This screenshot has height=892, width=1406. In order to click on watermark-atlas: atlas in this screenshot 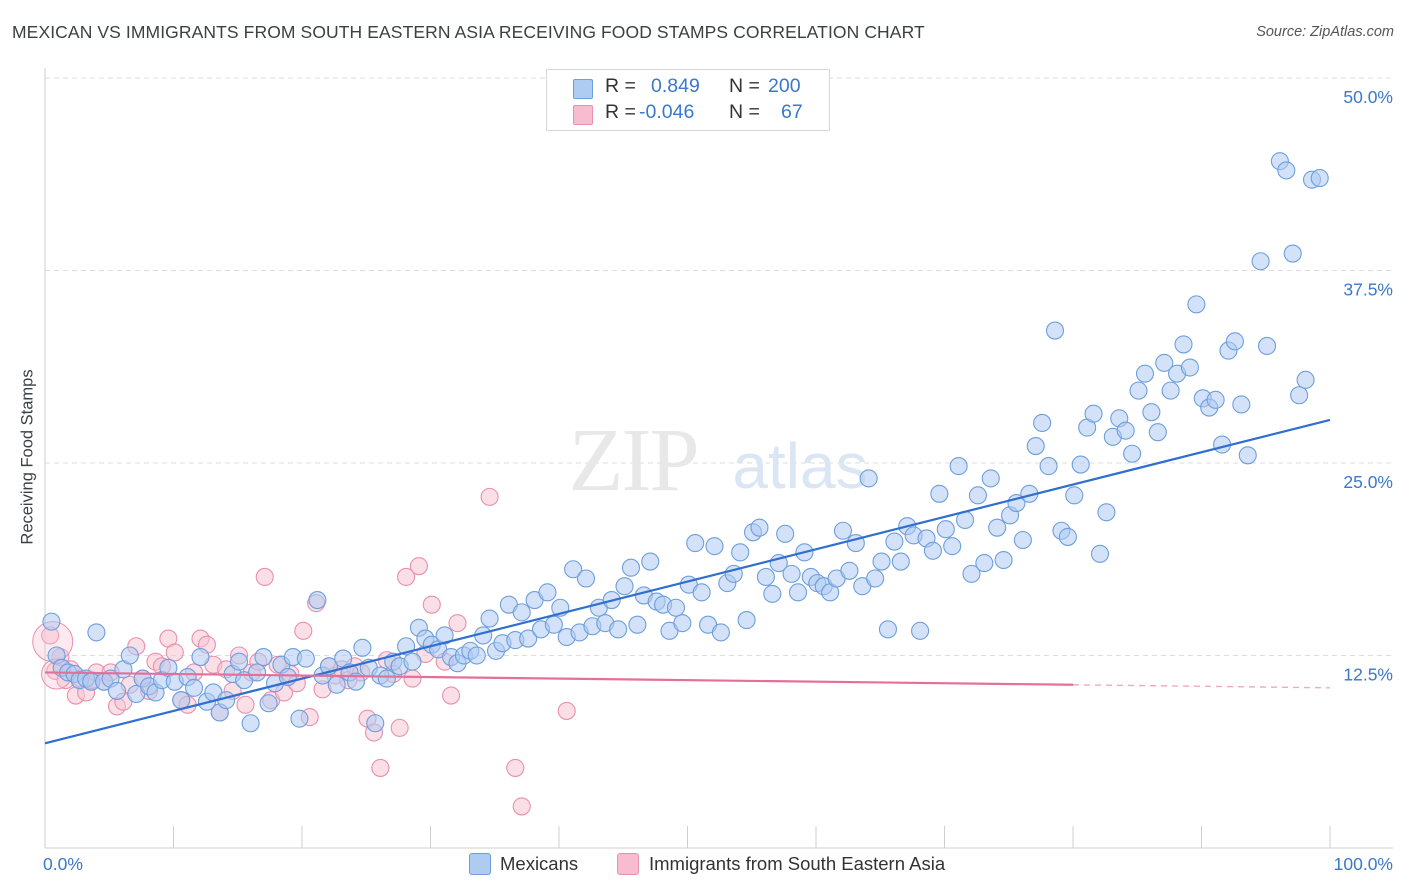, I will do `click(799, 466)`.